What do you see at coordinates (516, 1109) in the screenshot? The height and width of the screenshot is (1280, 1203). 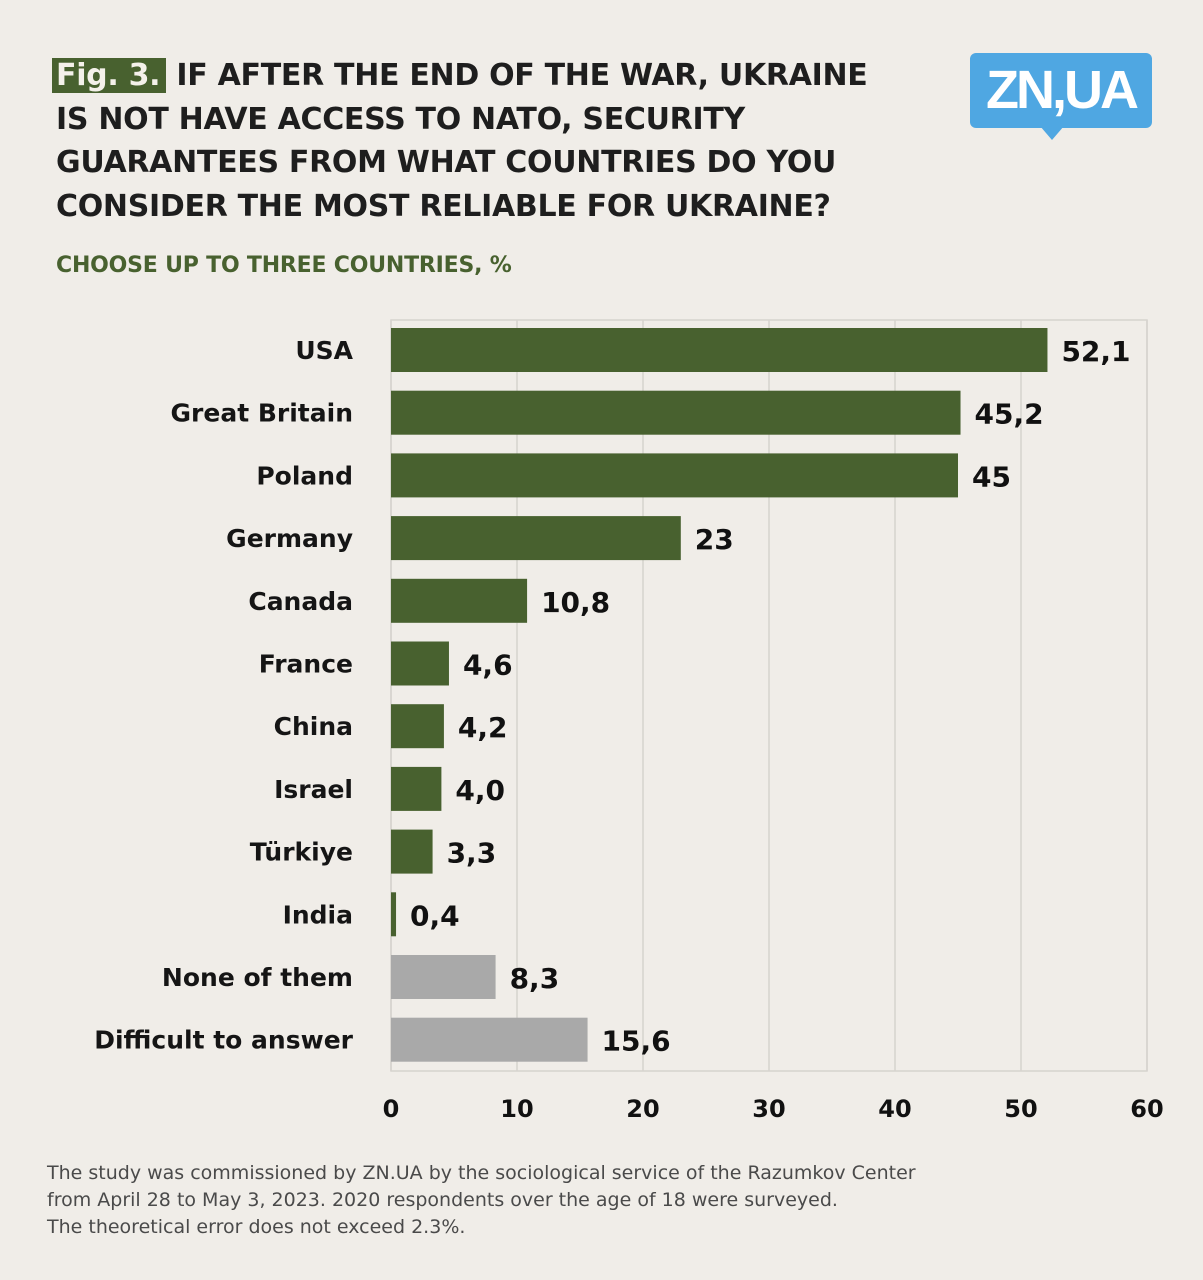 I see `x-tick-label: 10` at bounding box center [516, 1109].